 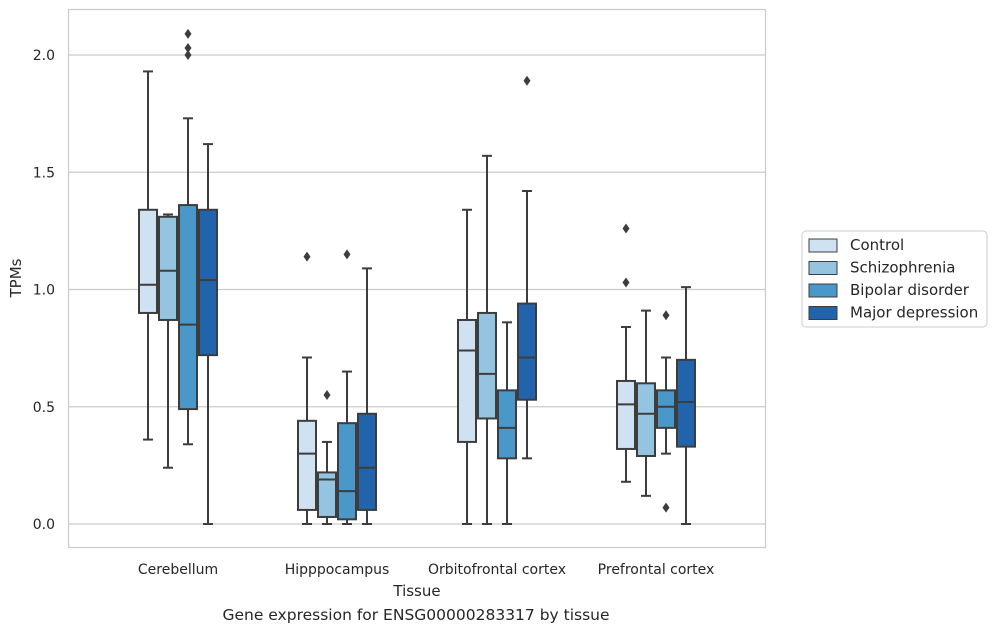 What do you see at coordinates (44, 525) in the screenshot?
I see `y-tick-label: 0.0` at bounding box center [44, 525].